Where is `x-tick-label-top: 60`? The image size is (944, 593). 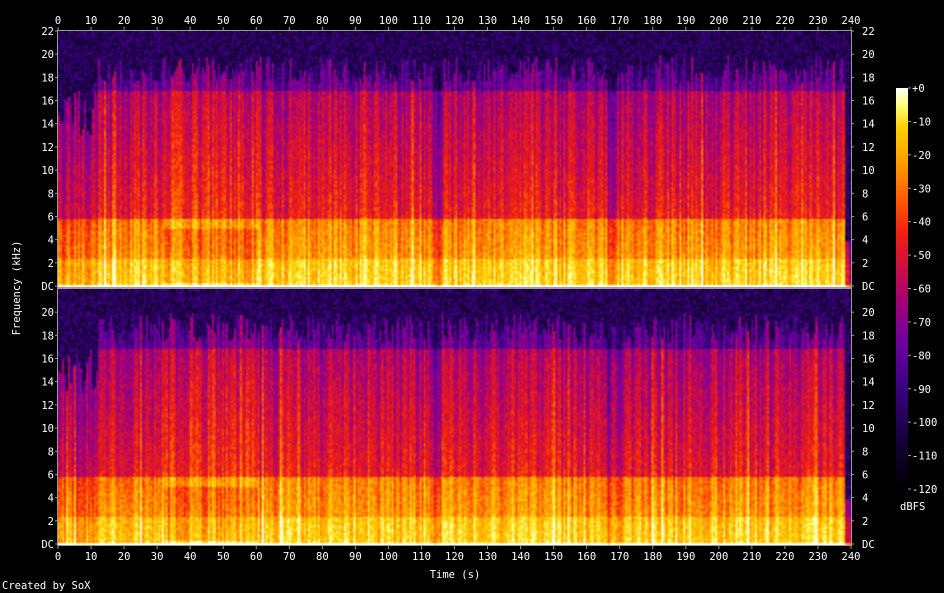
x-tick-label-top: 60 is located at coordinates (256, 21).